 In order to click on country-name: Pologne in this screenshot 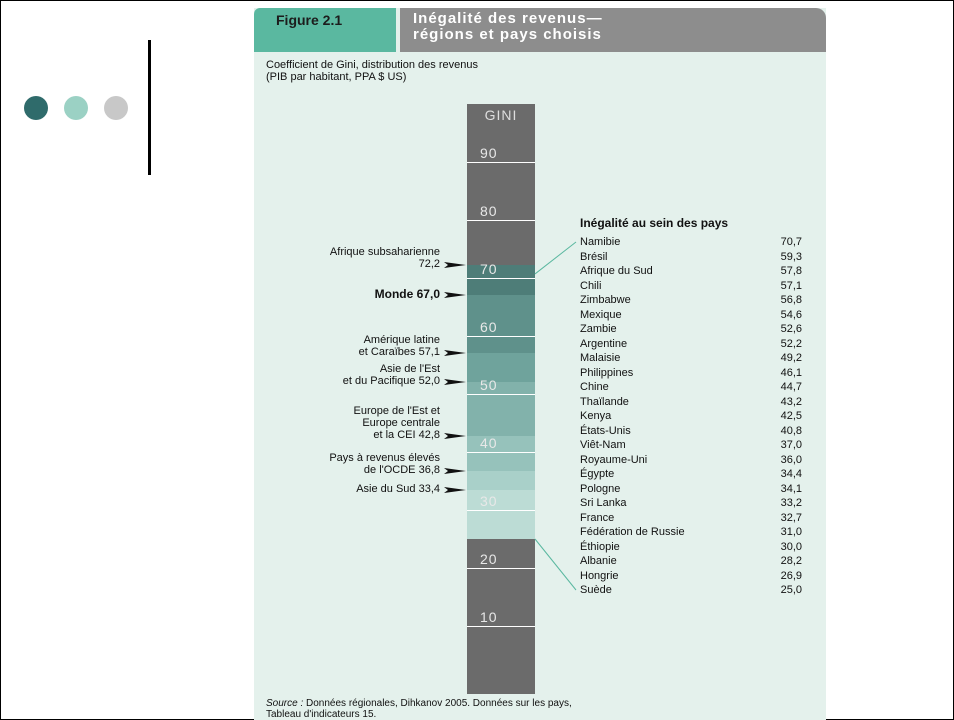, I will do `click(600, 488)`.